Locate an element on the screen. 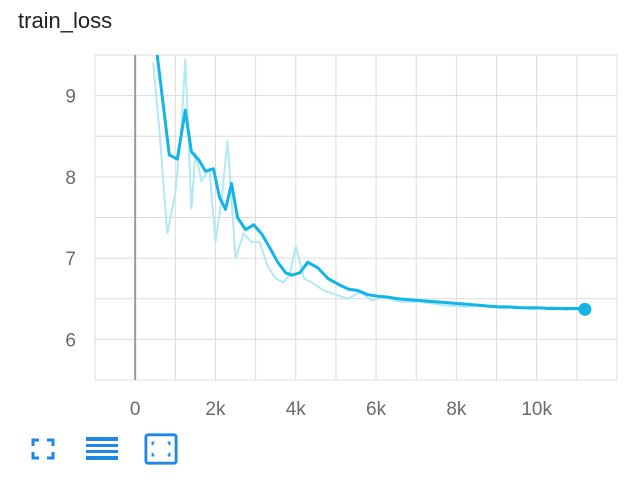 Image resolution: width=630 pixels, height=485 pixels. x-tick-label: 6k is located at coordinates (376, 409).